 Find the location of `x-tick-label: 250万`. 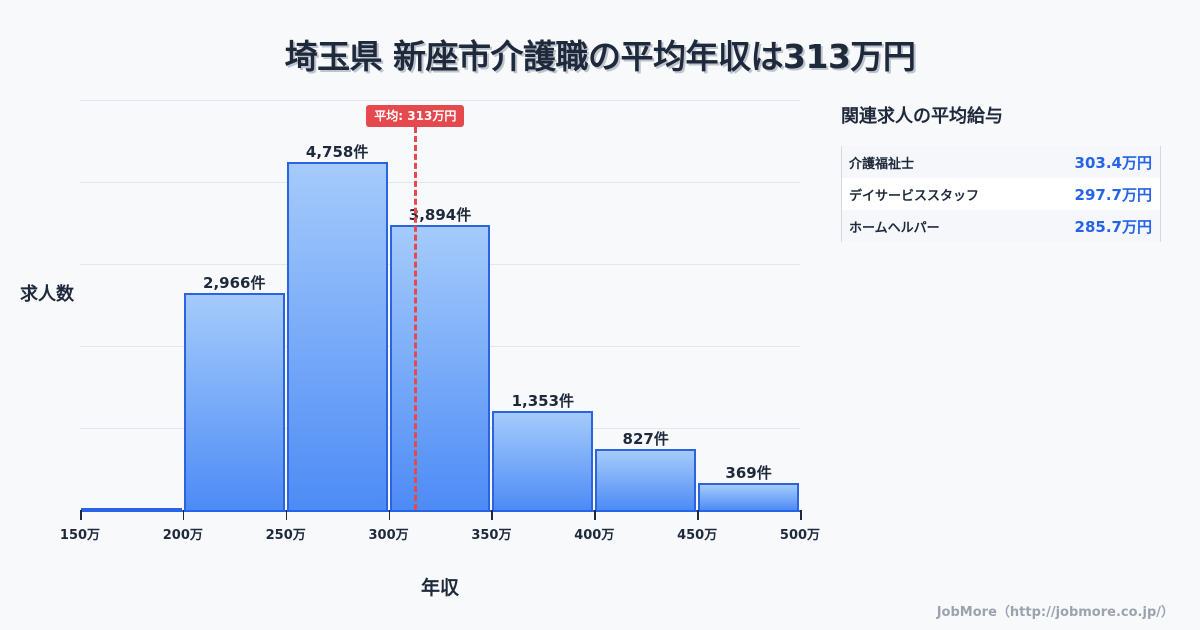

x-tick-label: 250万 is located at coordinates (285, 535).